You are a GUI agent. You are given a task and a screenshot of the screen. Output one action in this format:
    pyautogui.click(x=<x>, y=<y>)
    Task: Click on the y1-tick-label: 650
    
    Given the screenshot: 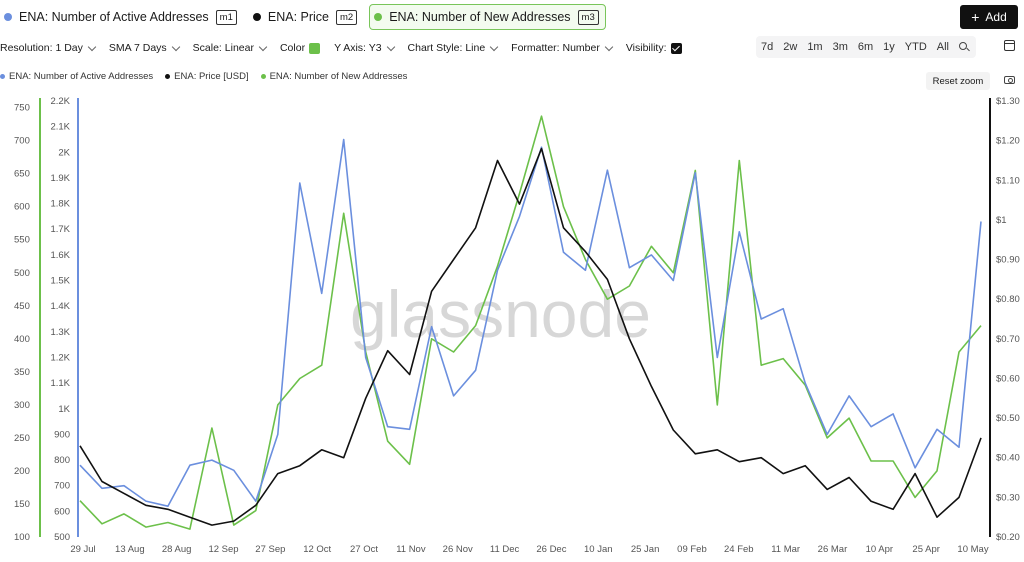 What is the action you would take?
    pyautogui.click(x=22, y=174)
    